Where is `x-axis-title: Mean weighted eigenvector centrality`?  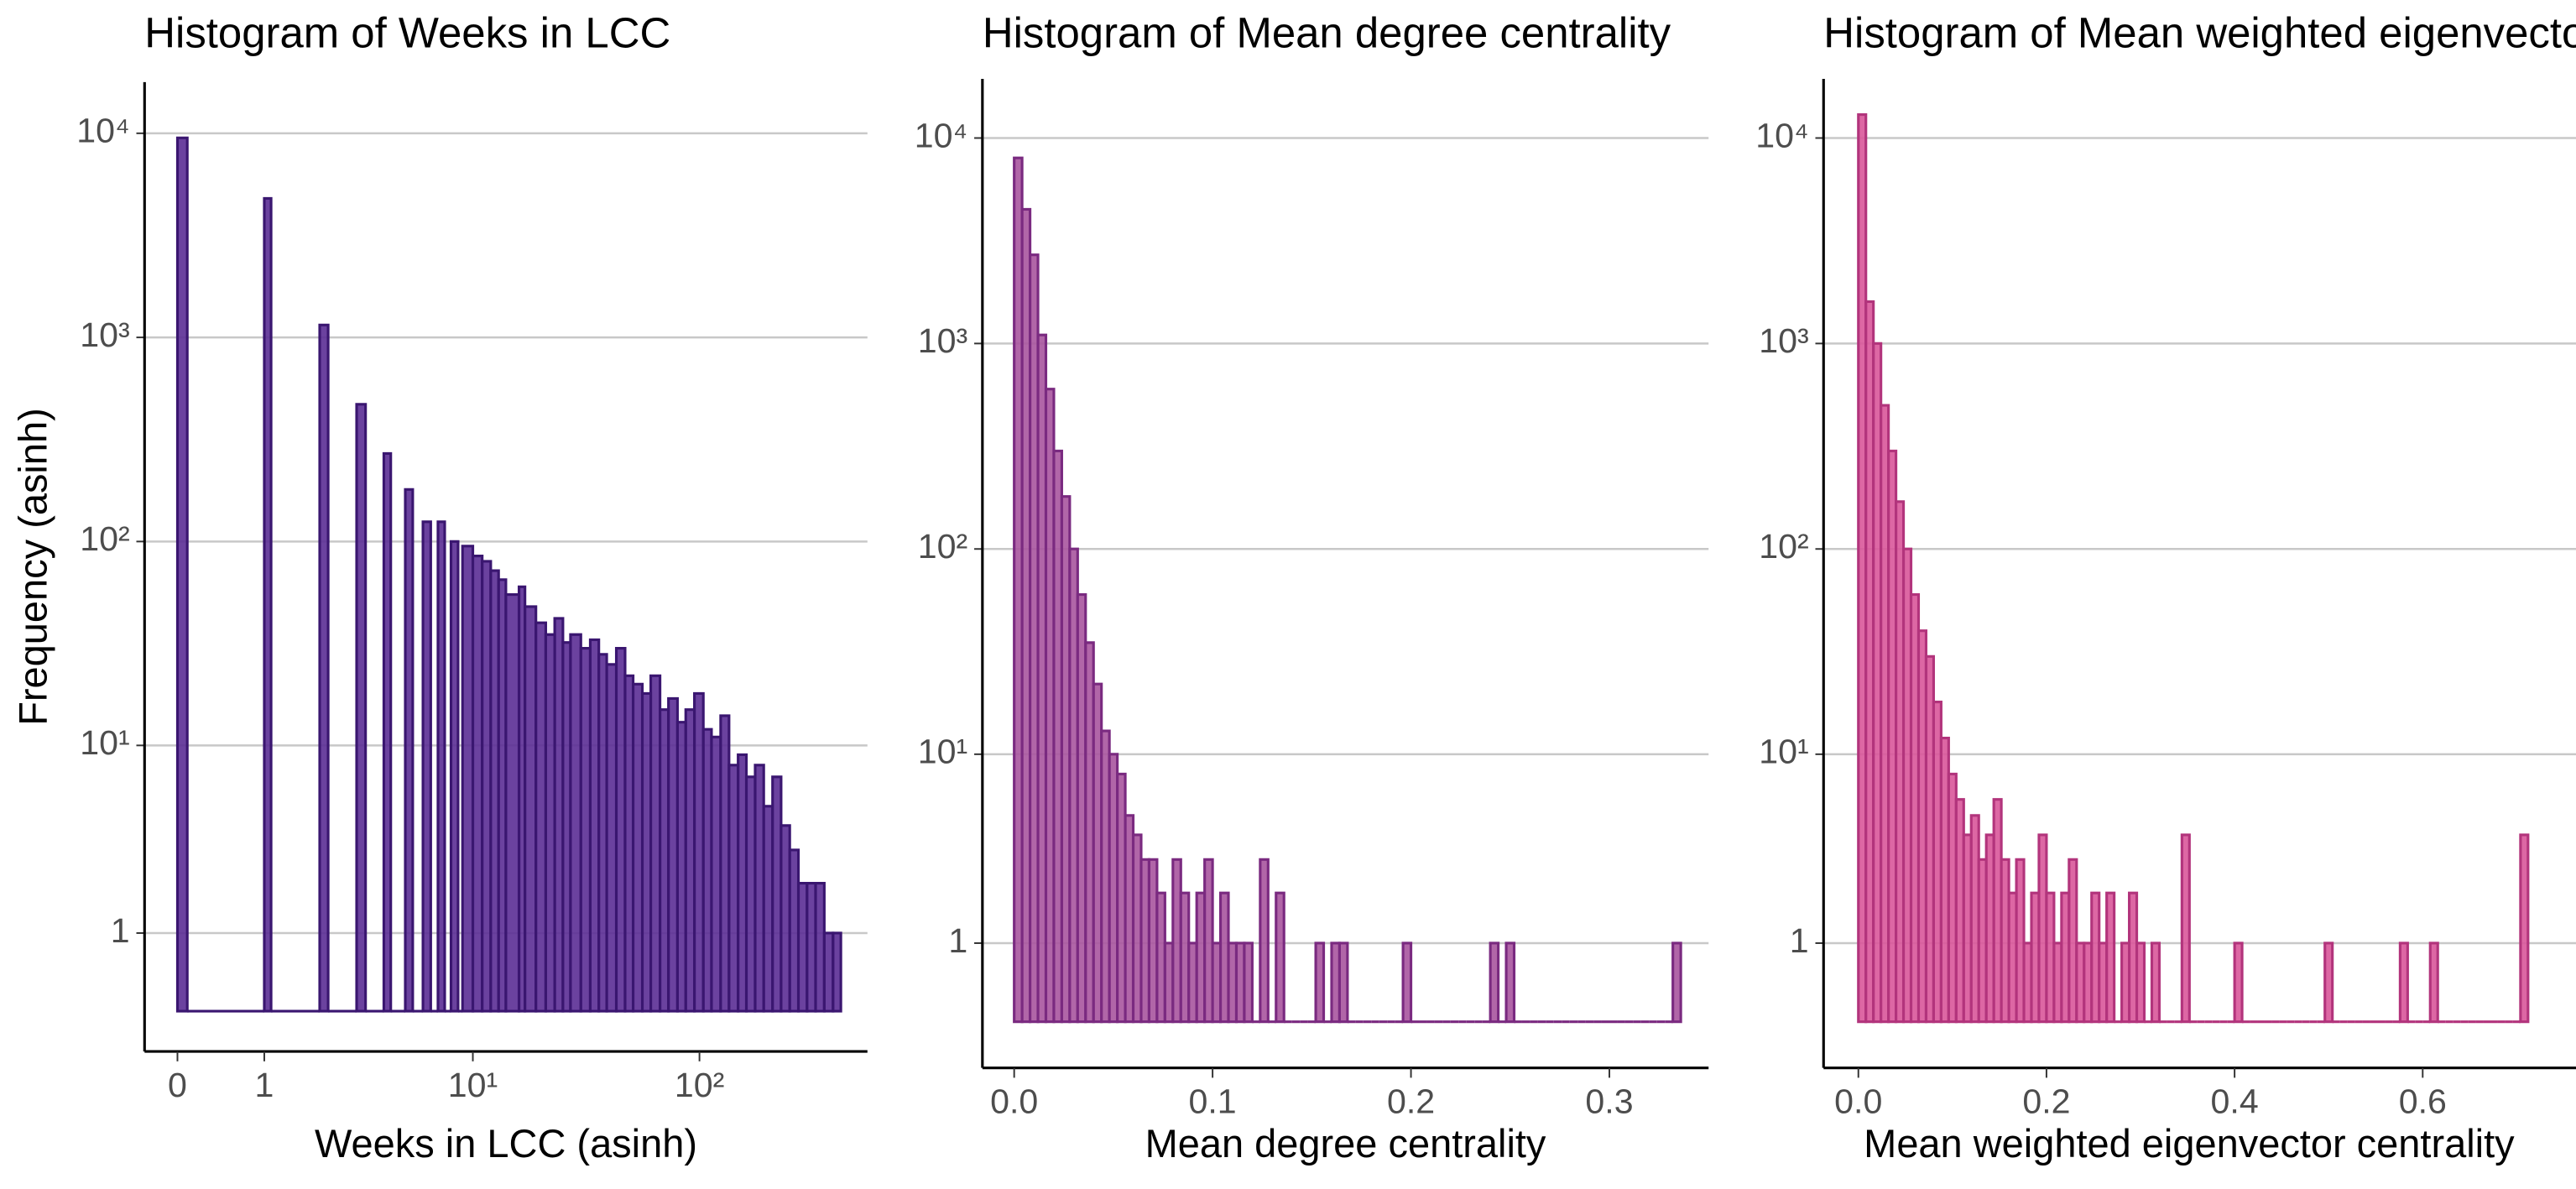 x-axis-title: Mean weighted eigenvector centrality is located at coordinates (2189, 1143).